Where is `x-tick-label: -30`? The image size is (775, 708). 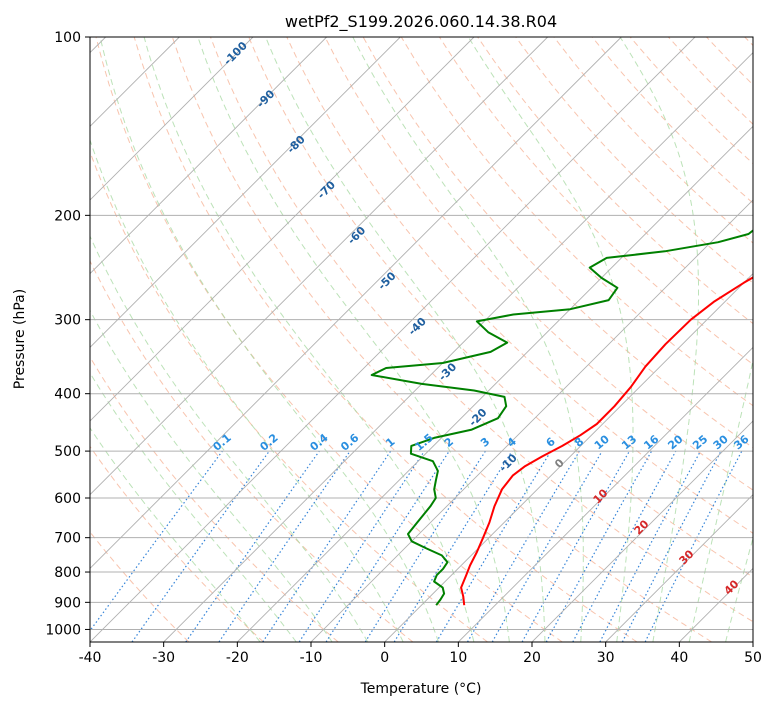
x-tick-label: -30 is located at coordinates (163, 658).